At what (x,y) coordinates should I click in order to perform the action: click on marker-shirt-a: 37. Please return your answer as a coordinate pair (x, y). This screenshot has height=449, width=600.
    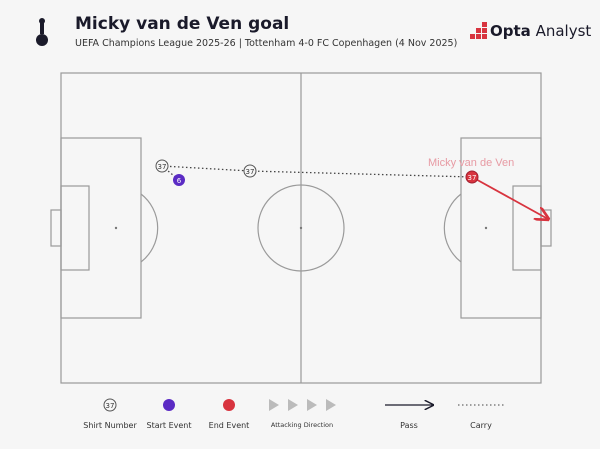
    Looking at the image, I should click on (162, 166).